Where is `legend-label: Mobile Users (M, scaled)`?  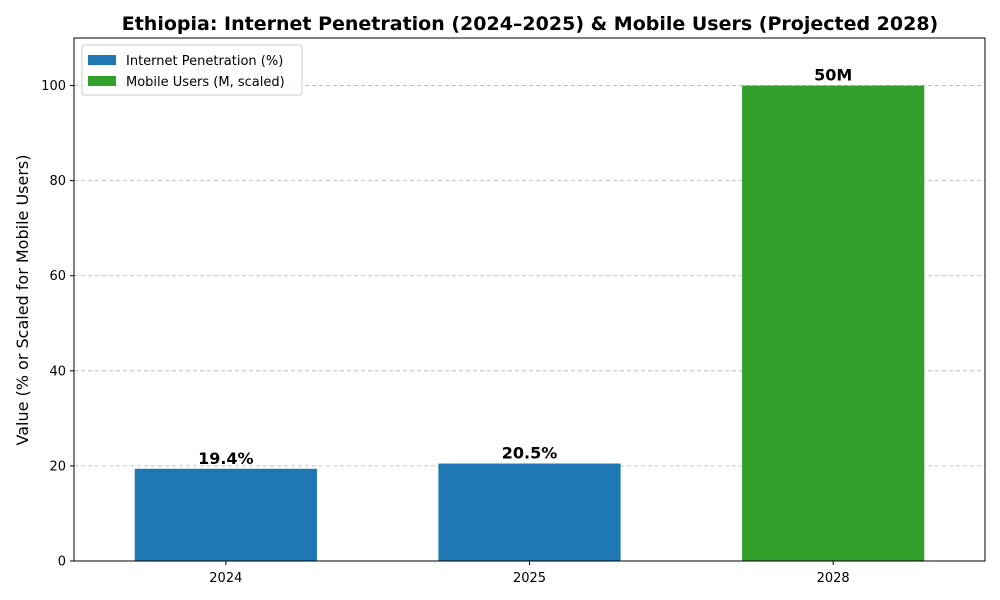
legend-label: Mobile Users (M, scaled) is located at coordinates (205, 82).